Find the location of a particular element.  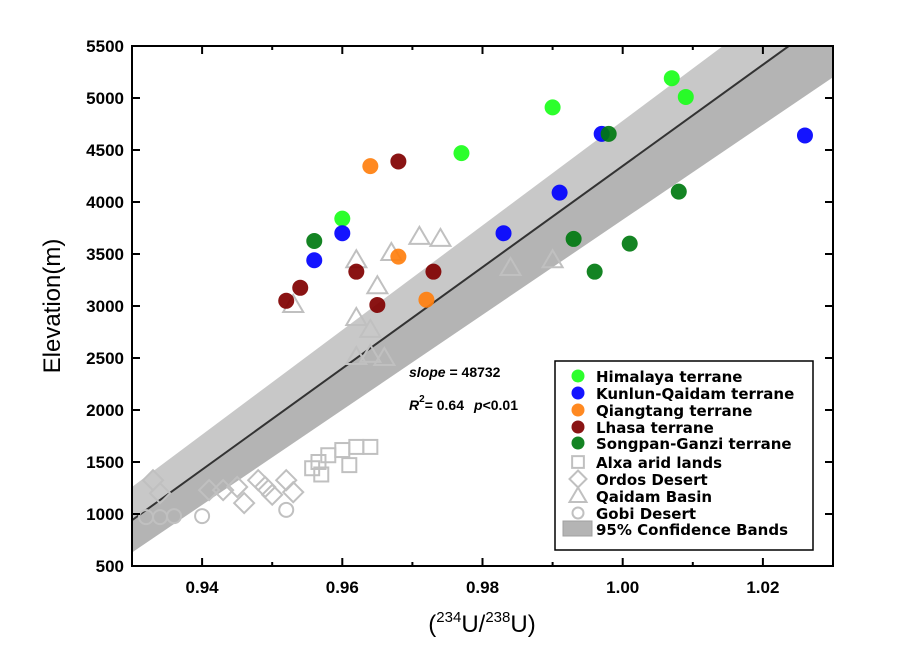

x-tick-label: 1.02 is located at coordinates (762, 587).